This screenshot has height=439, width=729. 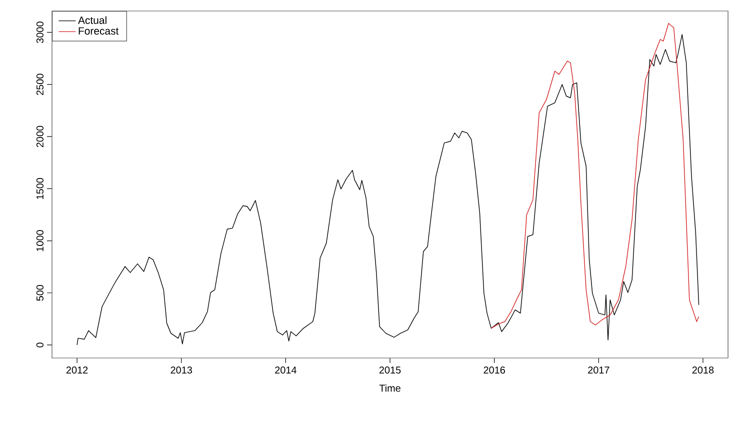 What do you see at coordinates (40, 137) in the screenshot?
I see `y-tick-label: 2000` at bounding box center [40, 137].